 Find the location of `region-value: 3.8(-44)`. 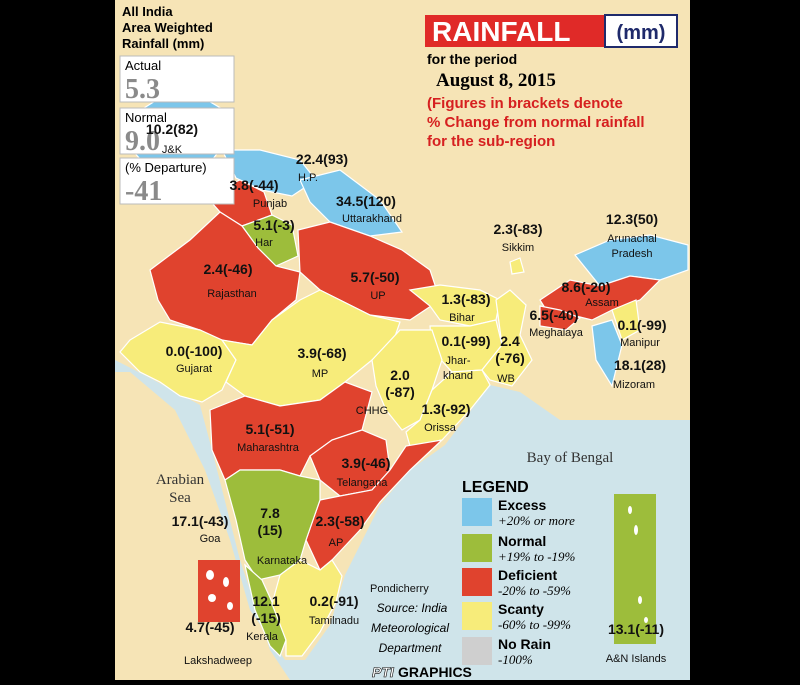

region-value: 3.8(-44) is located at coordinates (253, 185).